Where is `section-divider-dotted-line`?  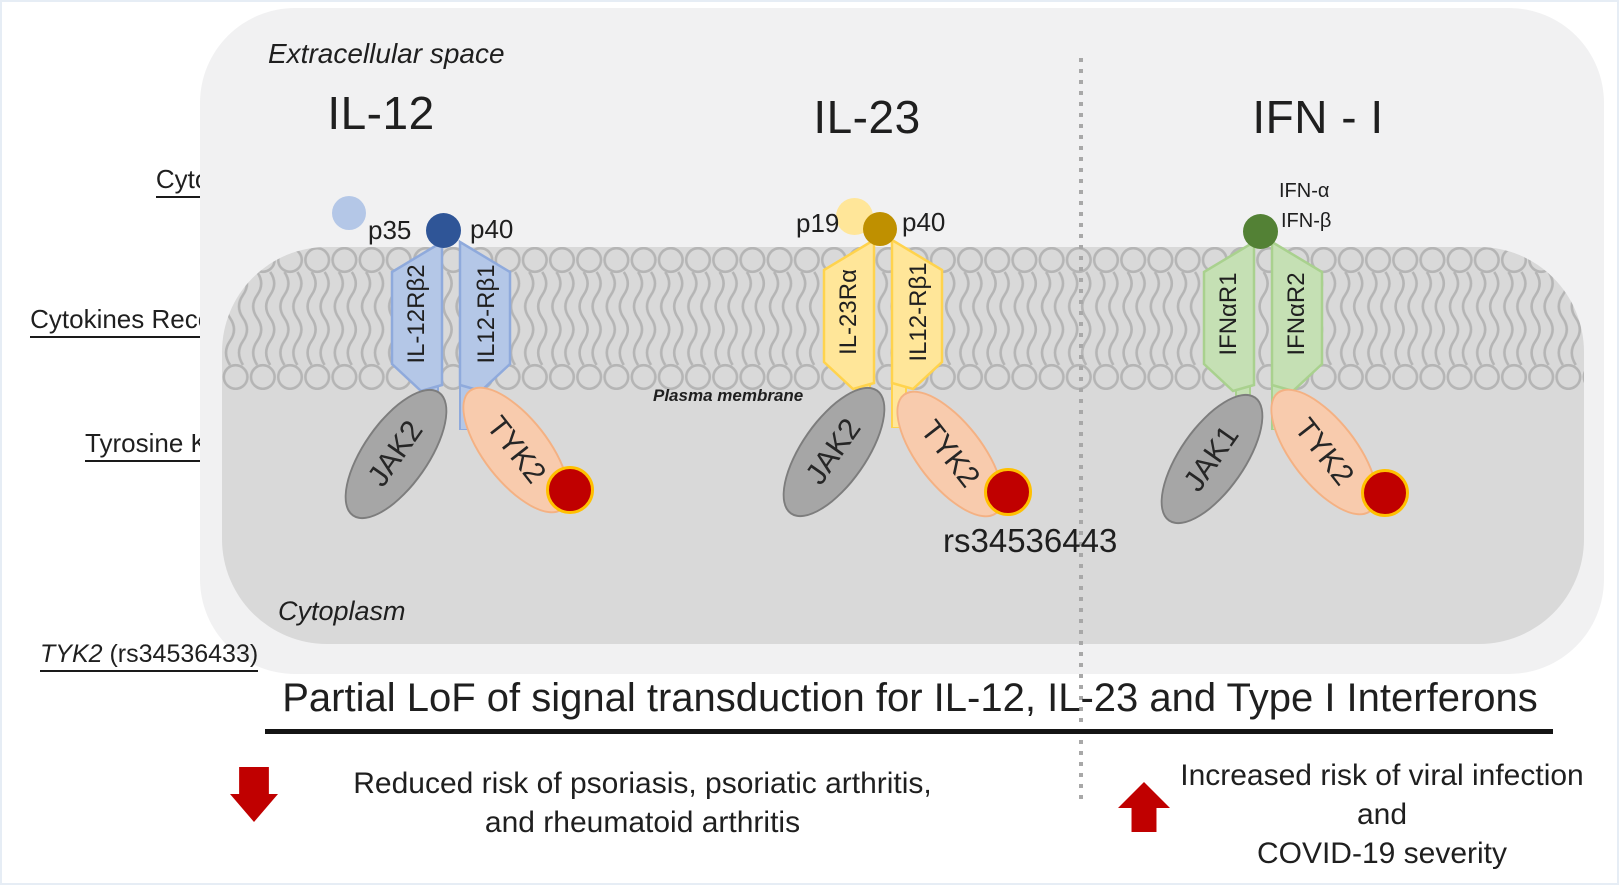
section-divider-dotted-line is located at coordinates (1081, 431).